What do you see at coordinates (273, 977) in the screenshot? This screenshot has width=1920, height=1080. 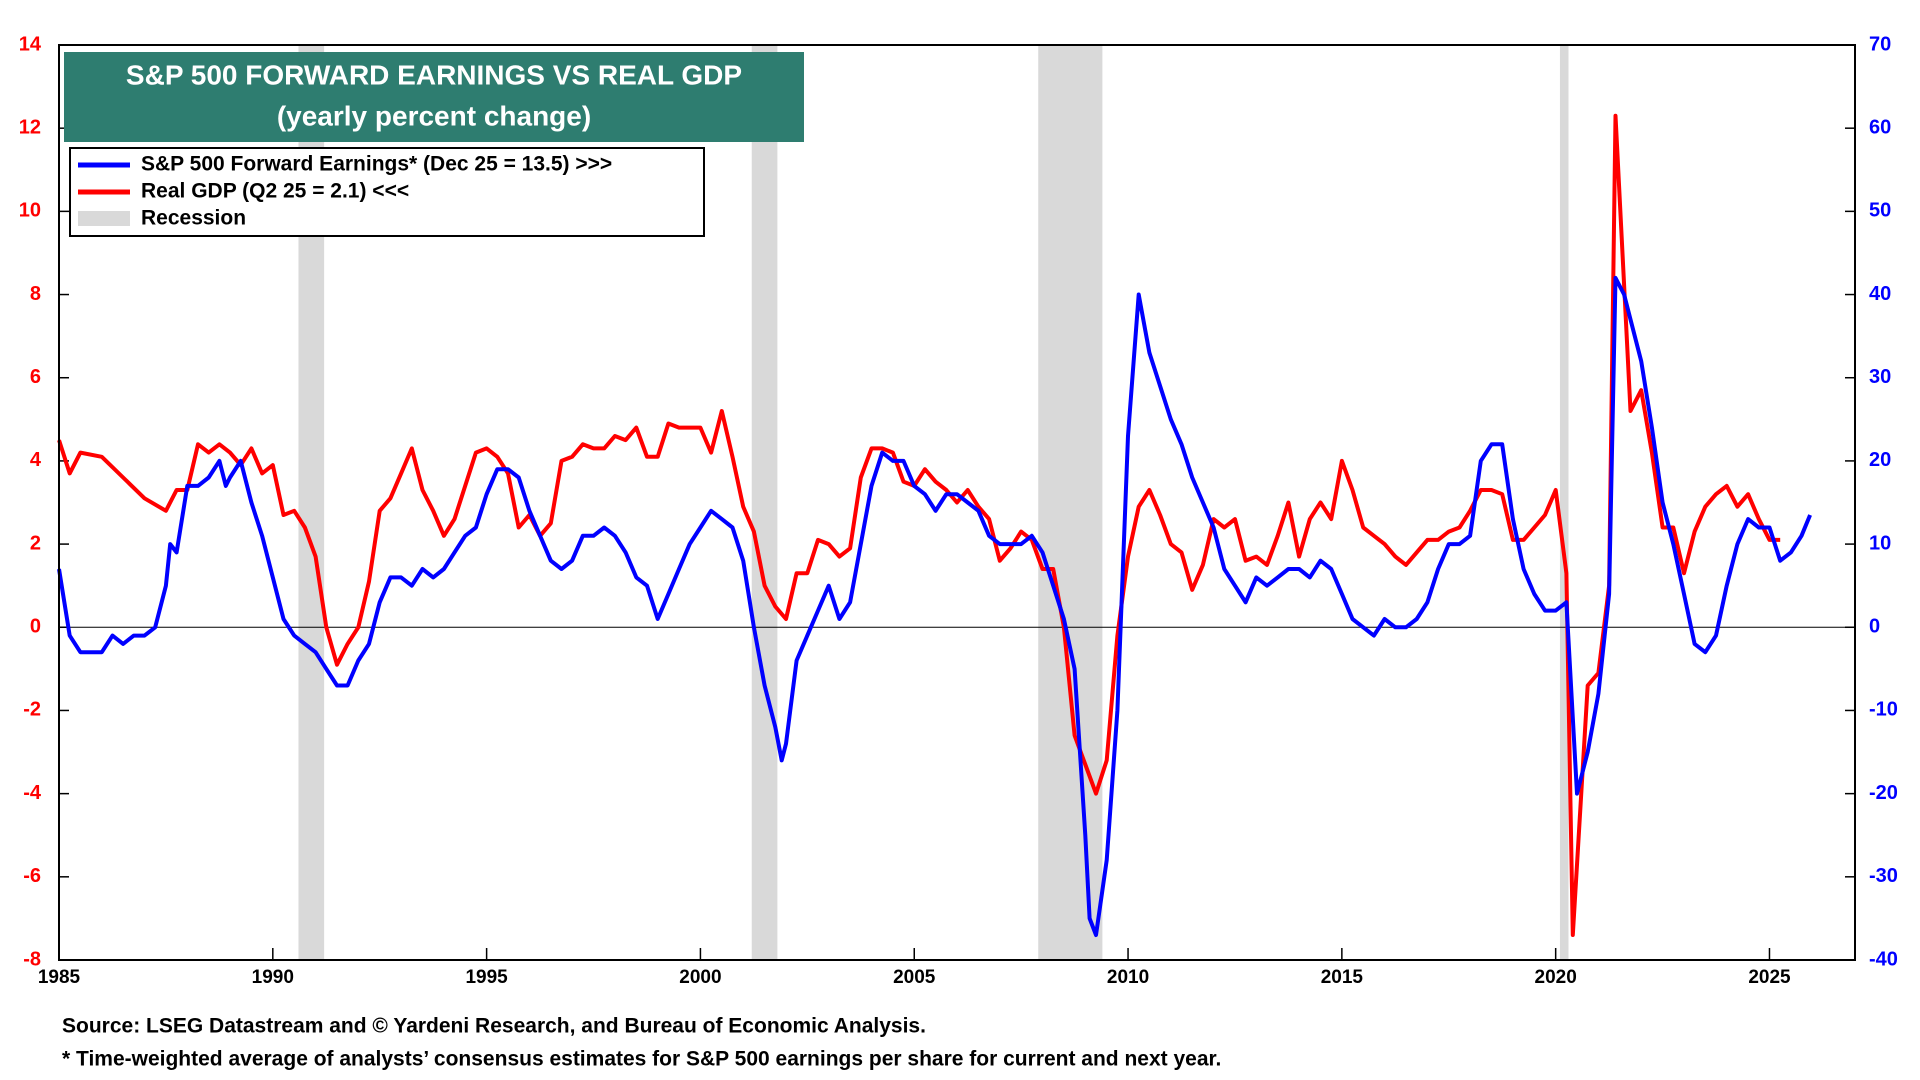 I see `x-tick-label: 1990` at bounding box center [273, 977].